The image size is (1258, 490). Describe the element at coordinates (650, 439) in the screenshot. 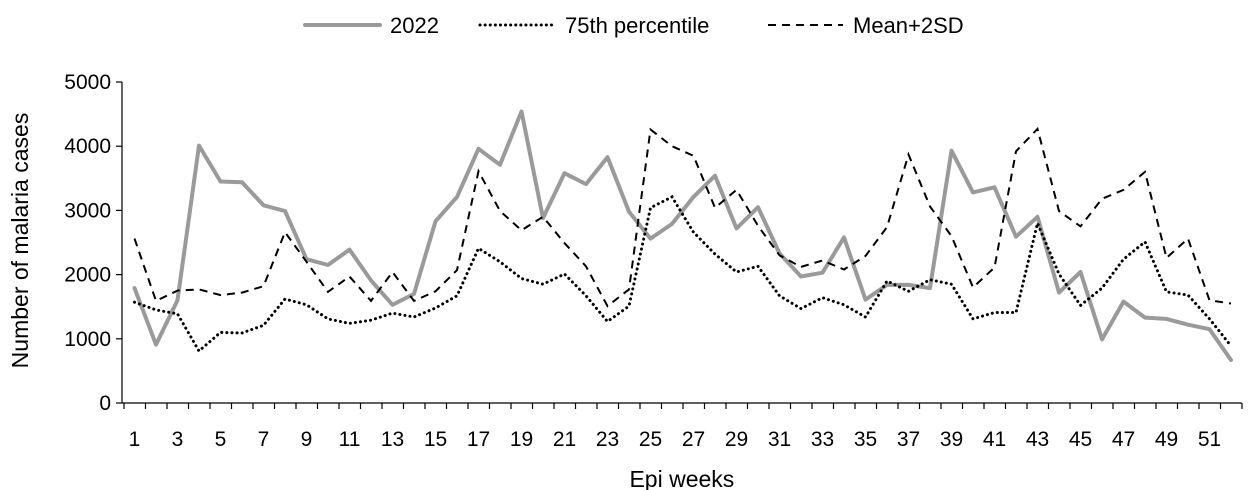

I see `x-tick-label: 25` at that location.